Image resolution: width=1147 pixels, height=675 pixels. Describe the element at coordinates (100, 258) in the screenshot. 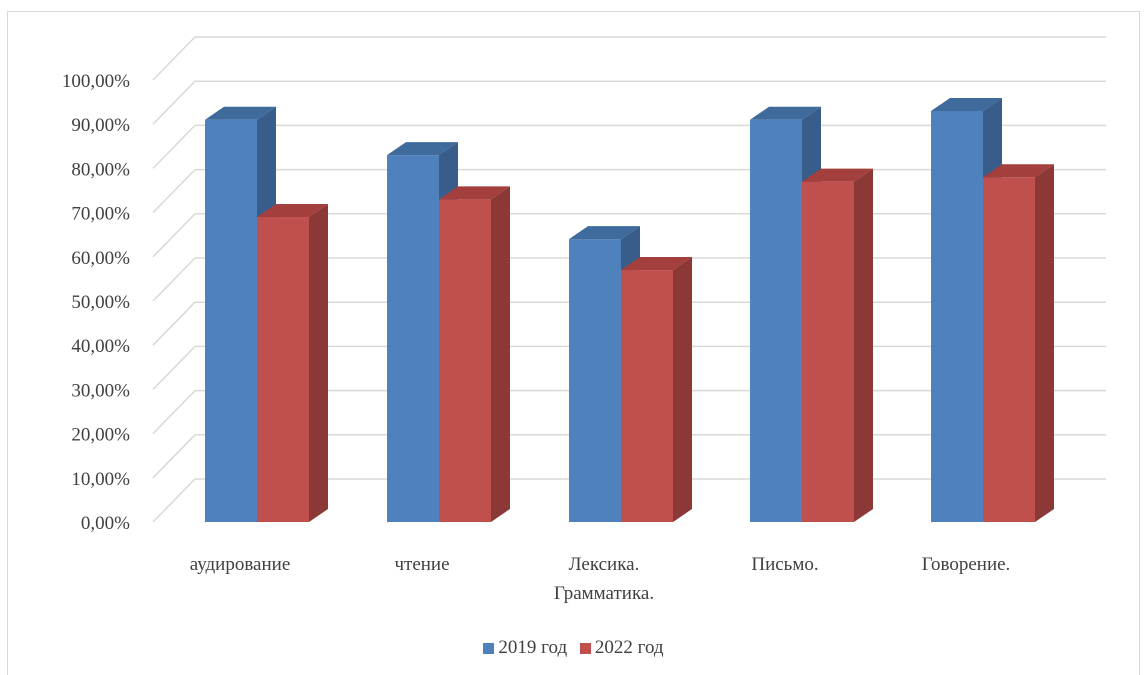

I see `y-tick-label: 60,00%` at that location.